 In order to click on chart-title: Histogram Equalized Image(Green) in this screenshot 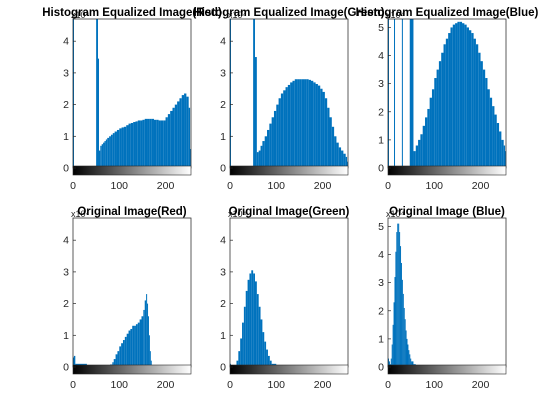, I will do `click(288, 13)`.